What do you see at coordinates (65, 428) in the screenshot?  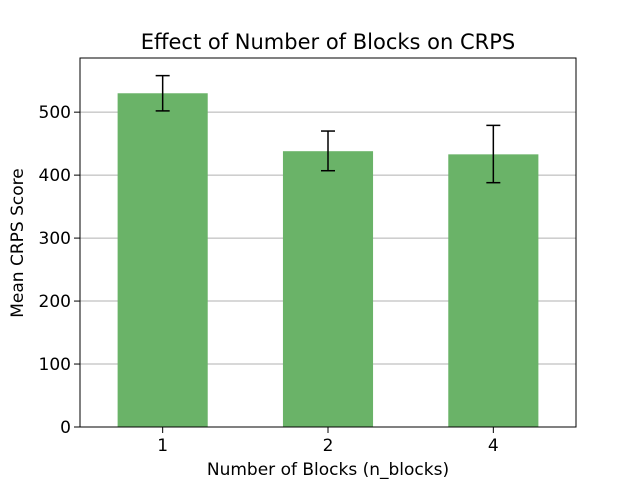 I see `y-tick-label: 0` at bounding box center [65, 428].